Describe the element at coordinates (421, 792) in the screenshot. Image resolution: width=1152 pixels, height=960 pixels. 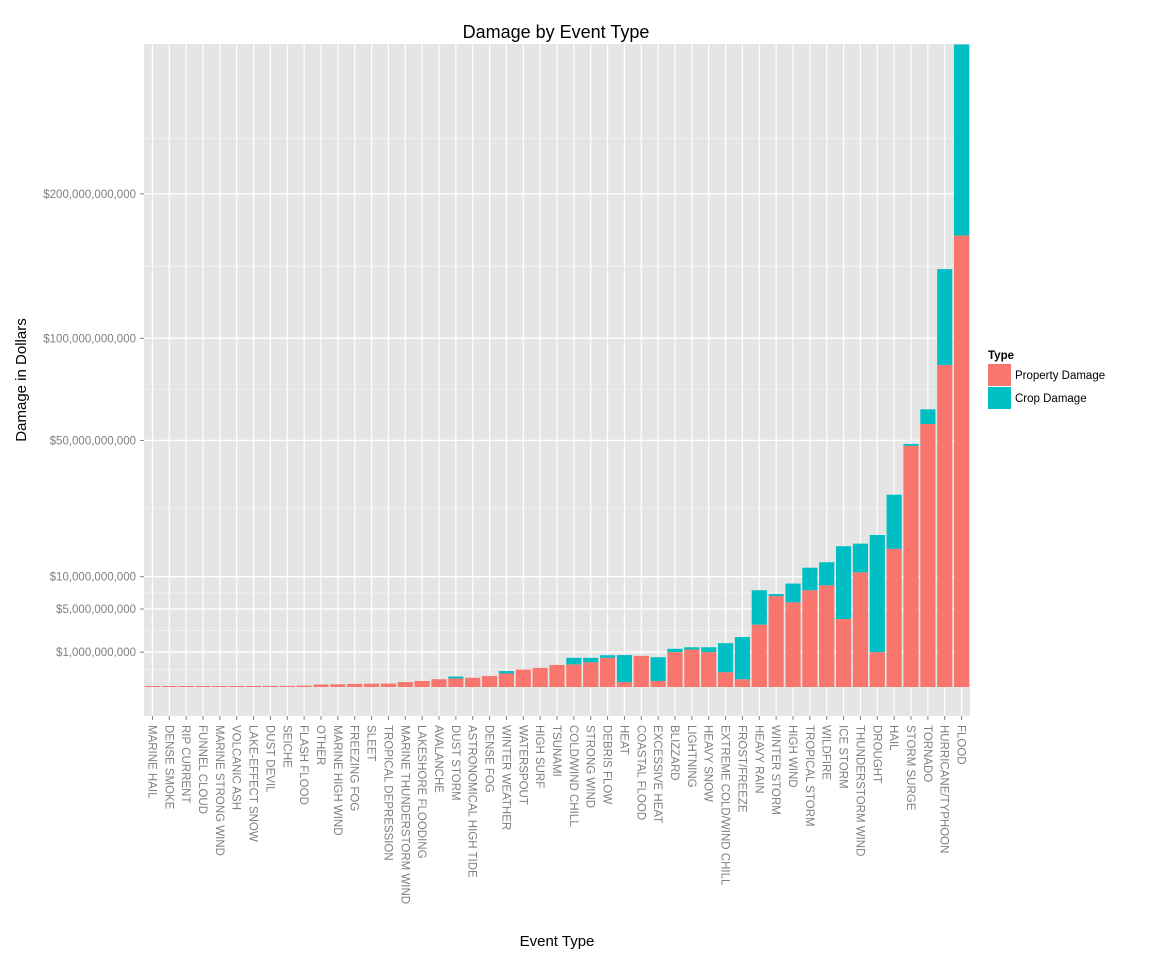
I see `x-tick-label: LAKESHORE FLOODING` at that location.